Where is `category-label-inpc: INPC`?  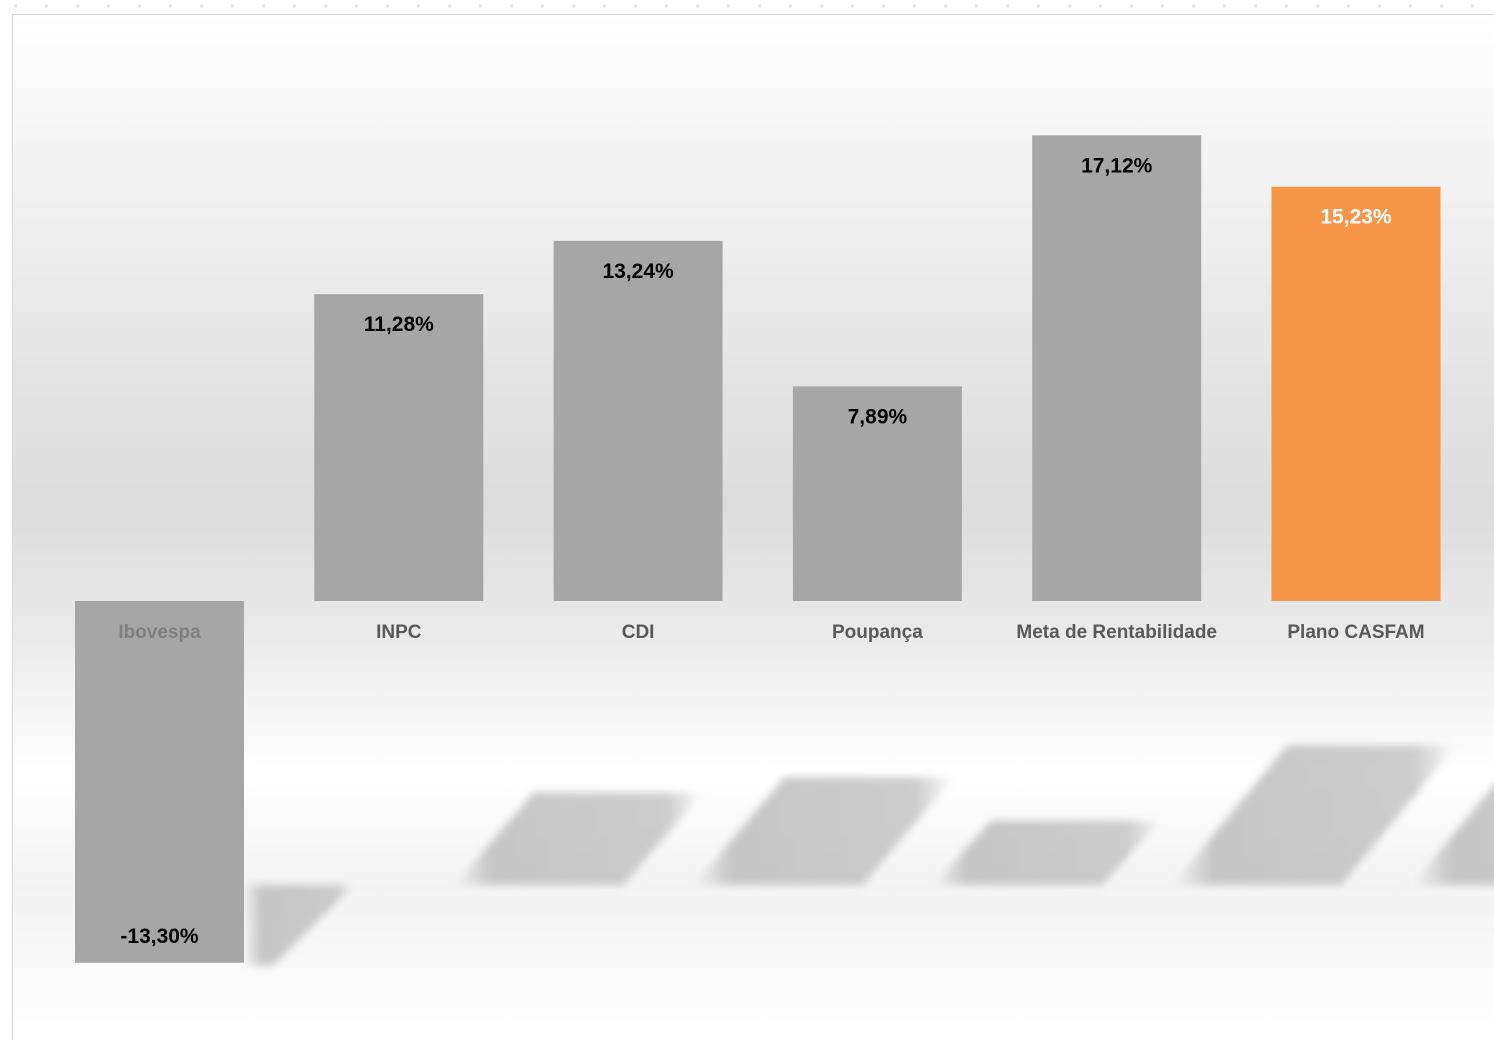
category-label-inpc: INPC is located at coordinates (399, 632).